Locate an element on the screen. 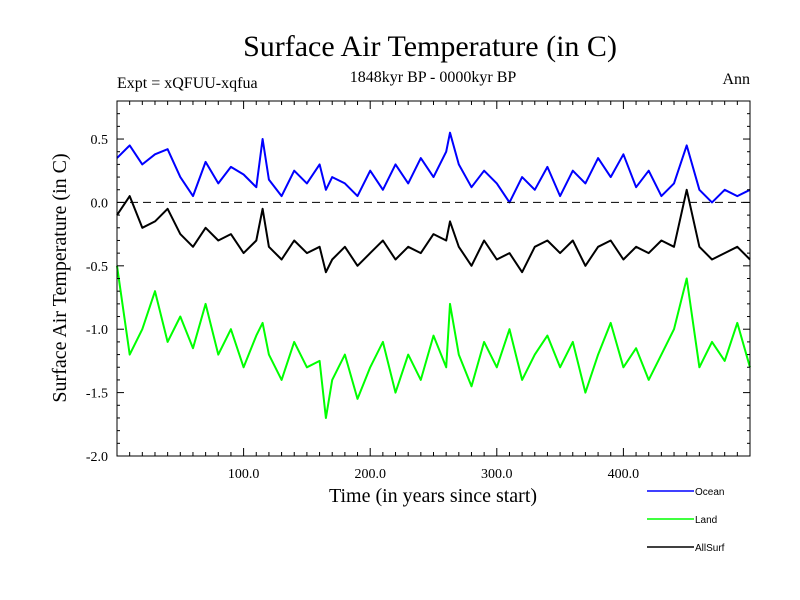  chart-title: Surface Air Temperature (in C) is located at coordinates (430, 46).